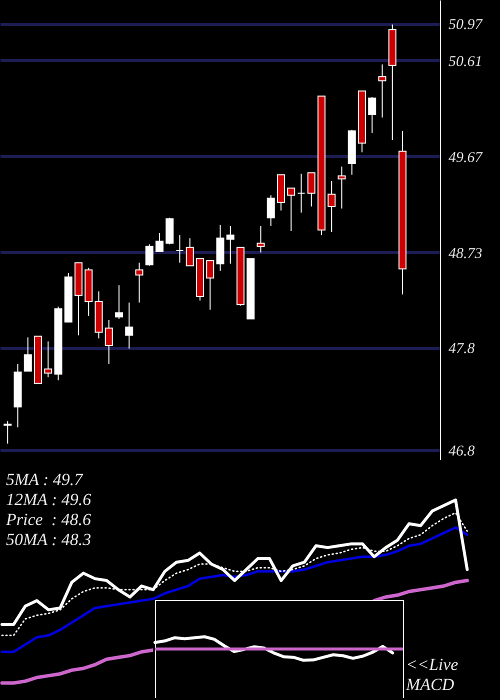 The height and width of the screenshot is (700, 500). Describe the element at coordinates (49, 540) in the screenshot. I see `annotation: 50MA : 48.3` at that location.